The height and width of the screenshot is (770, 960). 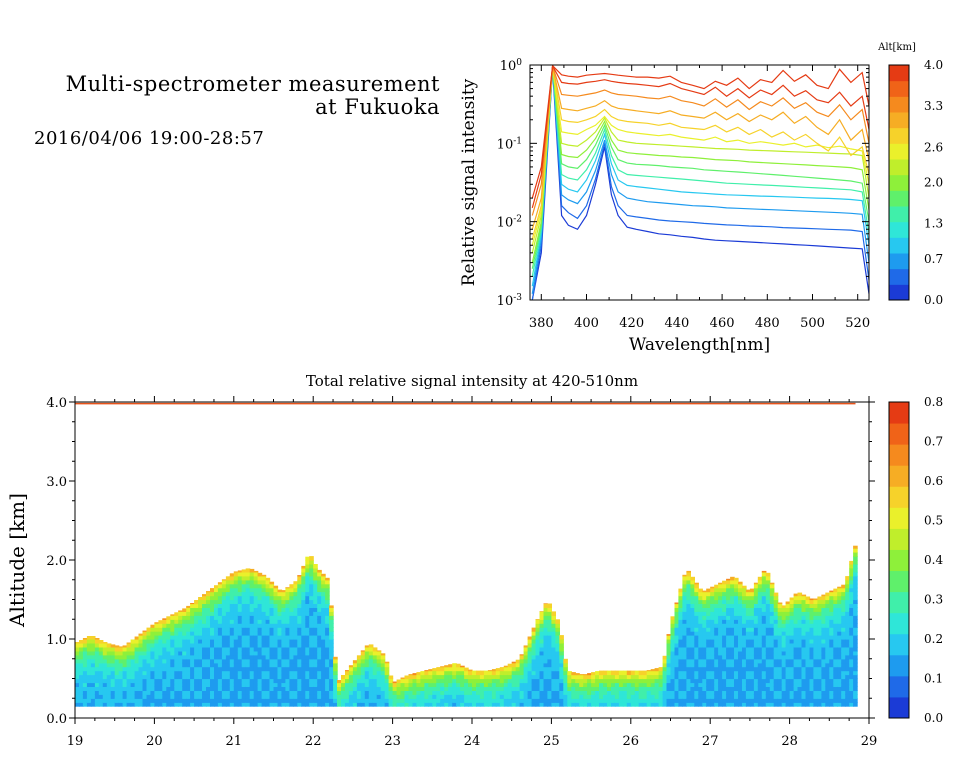 What do you see at coordinates (252, 84) in the screenshot?
I see `title-line-1: Multi-spectrometer measurement` at bounding box center [252, 84].